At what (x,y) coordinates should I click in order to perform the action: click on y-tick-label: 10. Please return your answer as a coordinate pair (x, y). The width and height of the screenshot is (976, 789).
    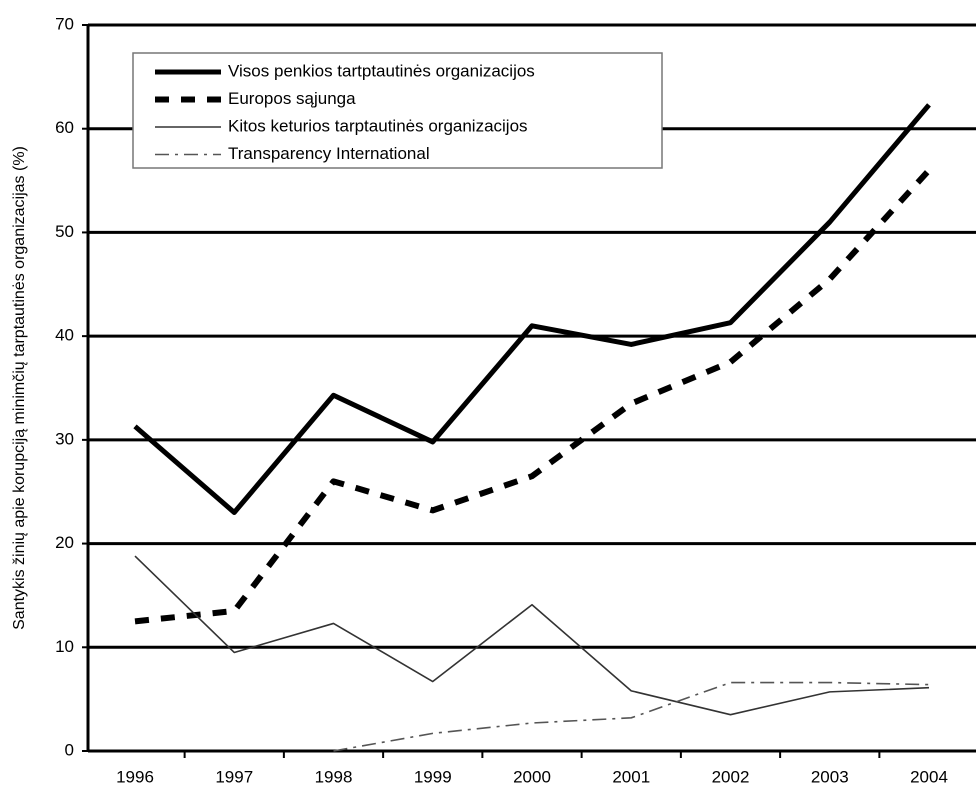
    Looking at the image, I should click on (64, 646).